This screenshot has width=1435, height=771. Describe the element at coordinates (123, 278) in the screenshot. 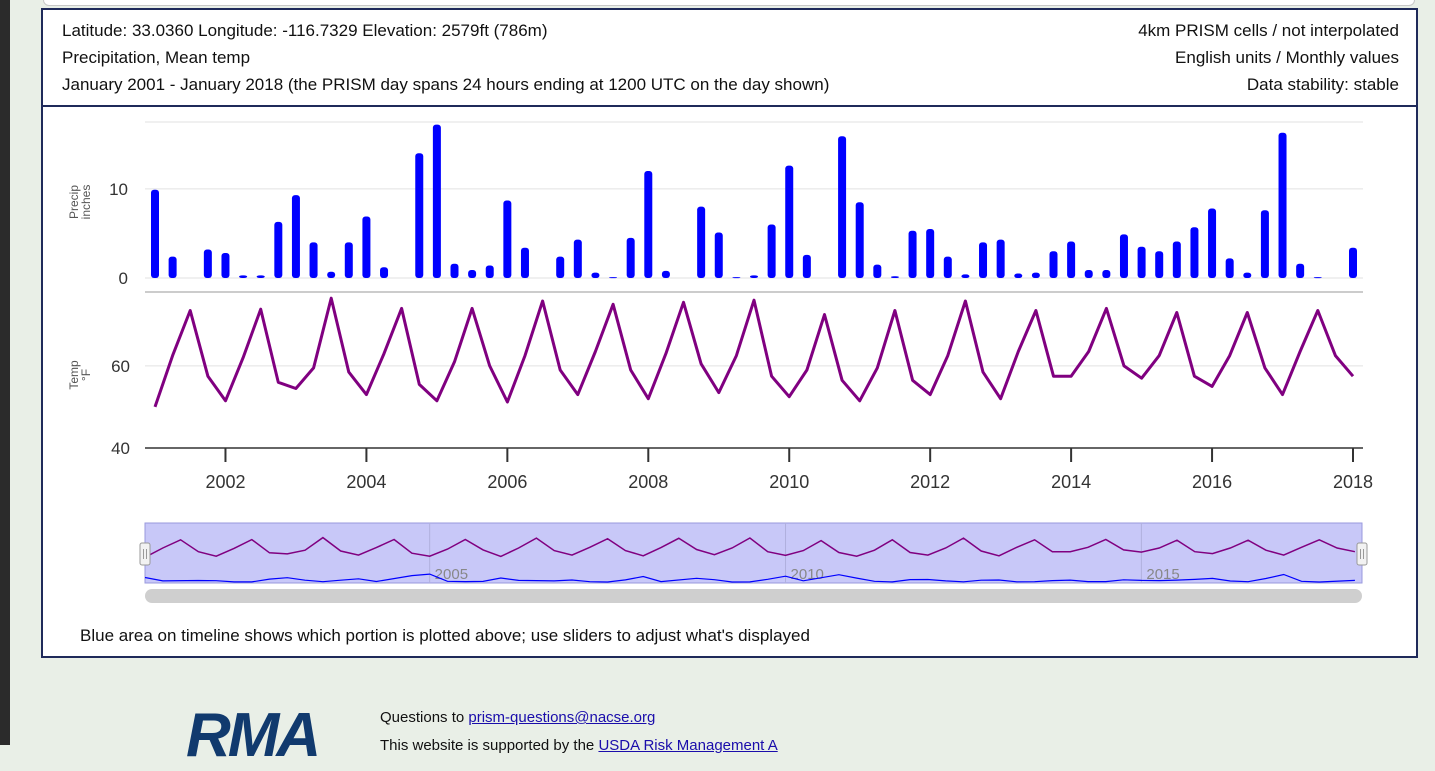

I see `precip-tick-label: 0` at that location.